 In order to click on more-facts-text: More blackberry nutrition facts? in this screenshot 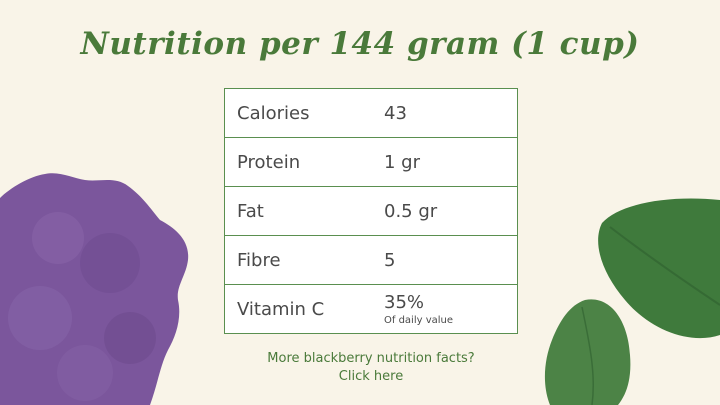, I will do `click(371, 358)`.